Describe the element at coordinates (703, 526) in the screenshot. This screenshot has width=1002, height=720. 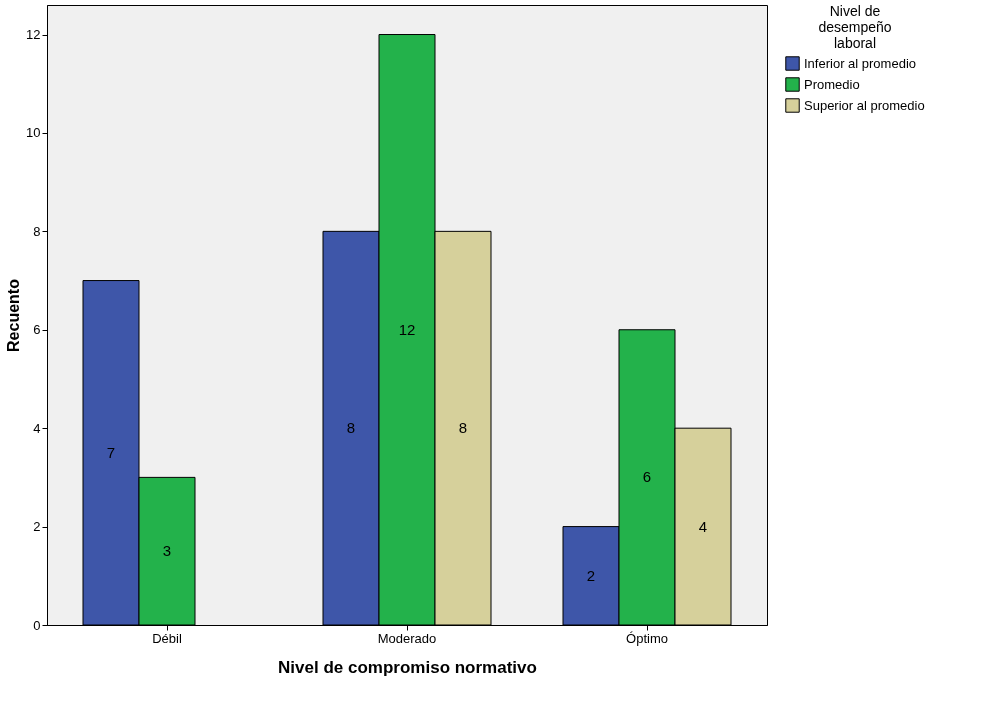
I see `data-label: 4` at that location.